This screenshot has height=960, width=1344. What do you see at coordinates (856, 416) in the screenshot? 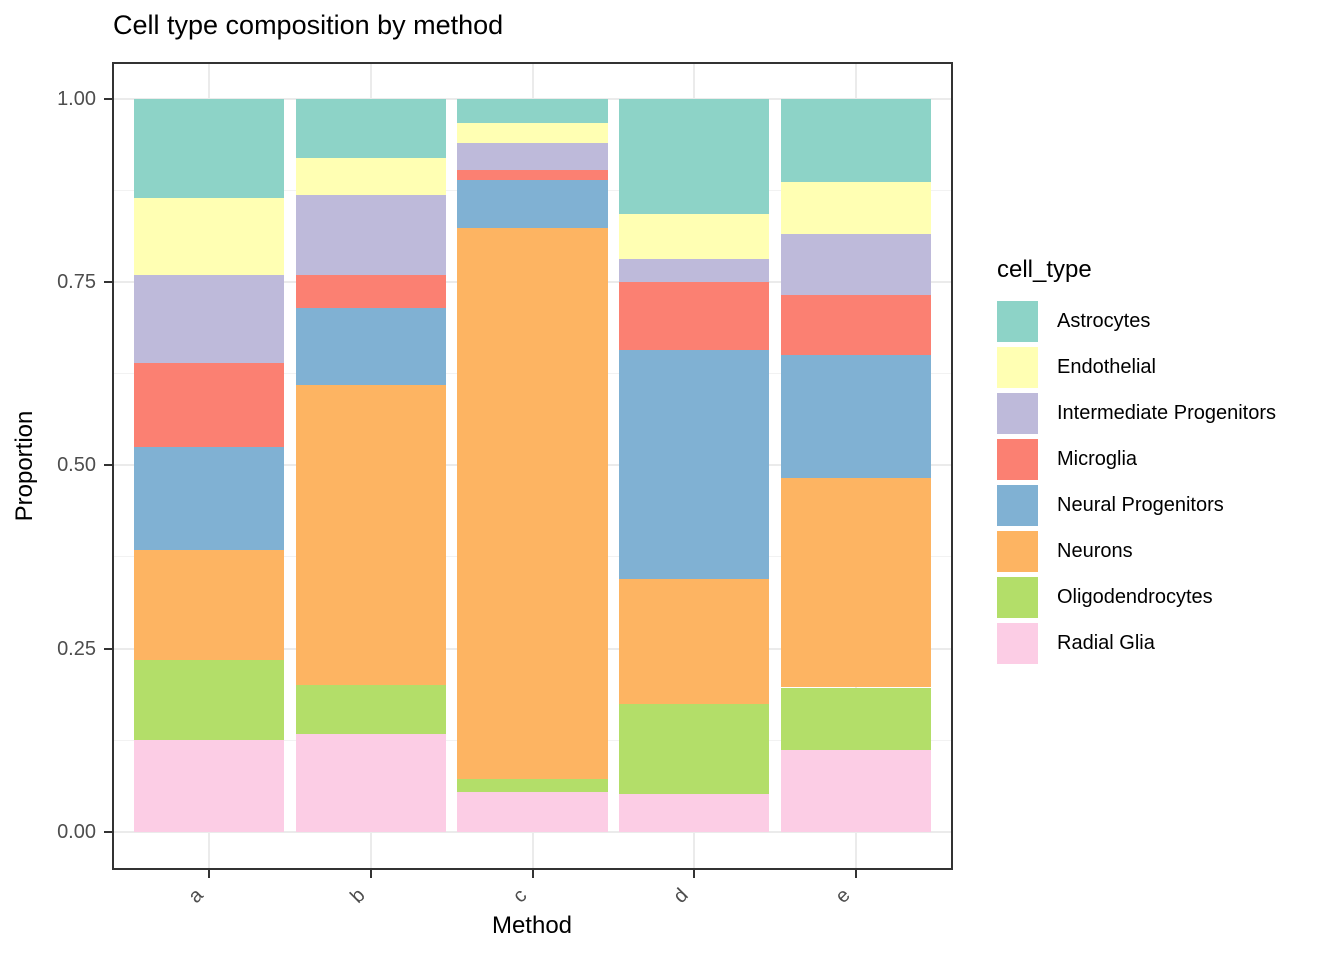
I see `bar-segment-e-neural-progenitors` at bounding box center [856, 416].